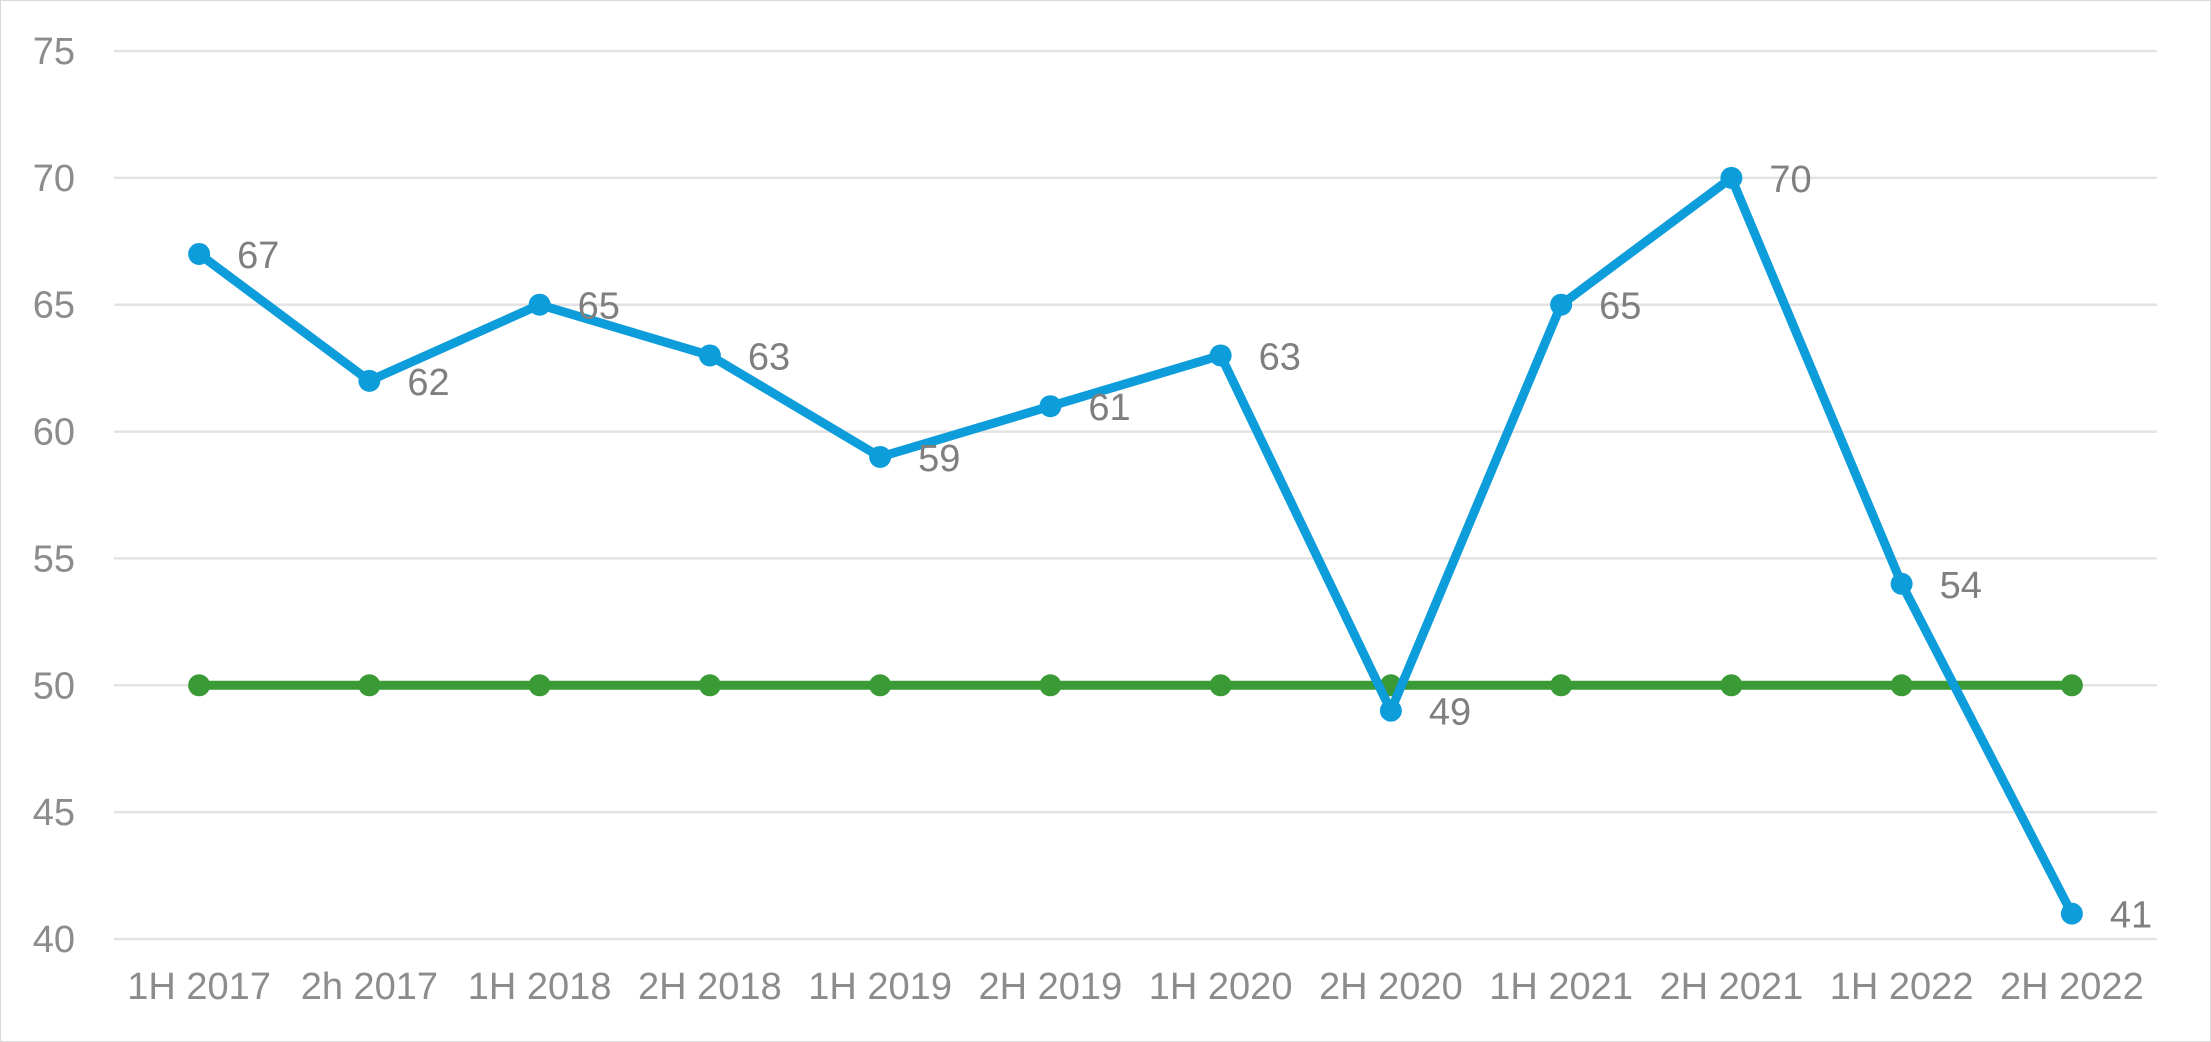 Image resolution: width=2211 pixels, height=1042 pixels. What do you see at coordinates (1051, 987) in the screenshot?
I see `x-tick-label: 2H 2019` at bounding box center [1051, 987].